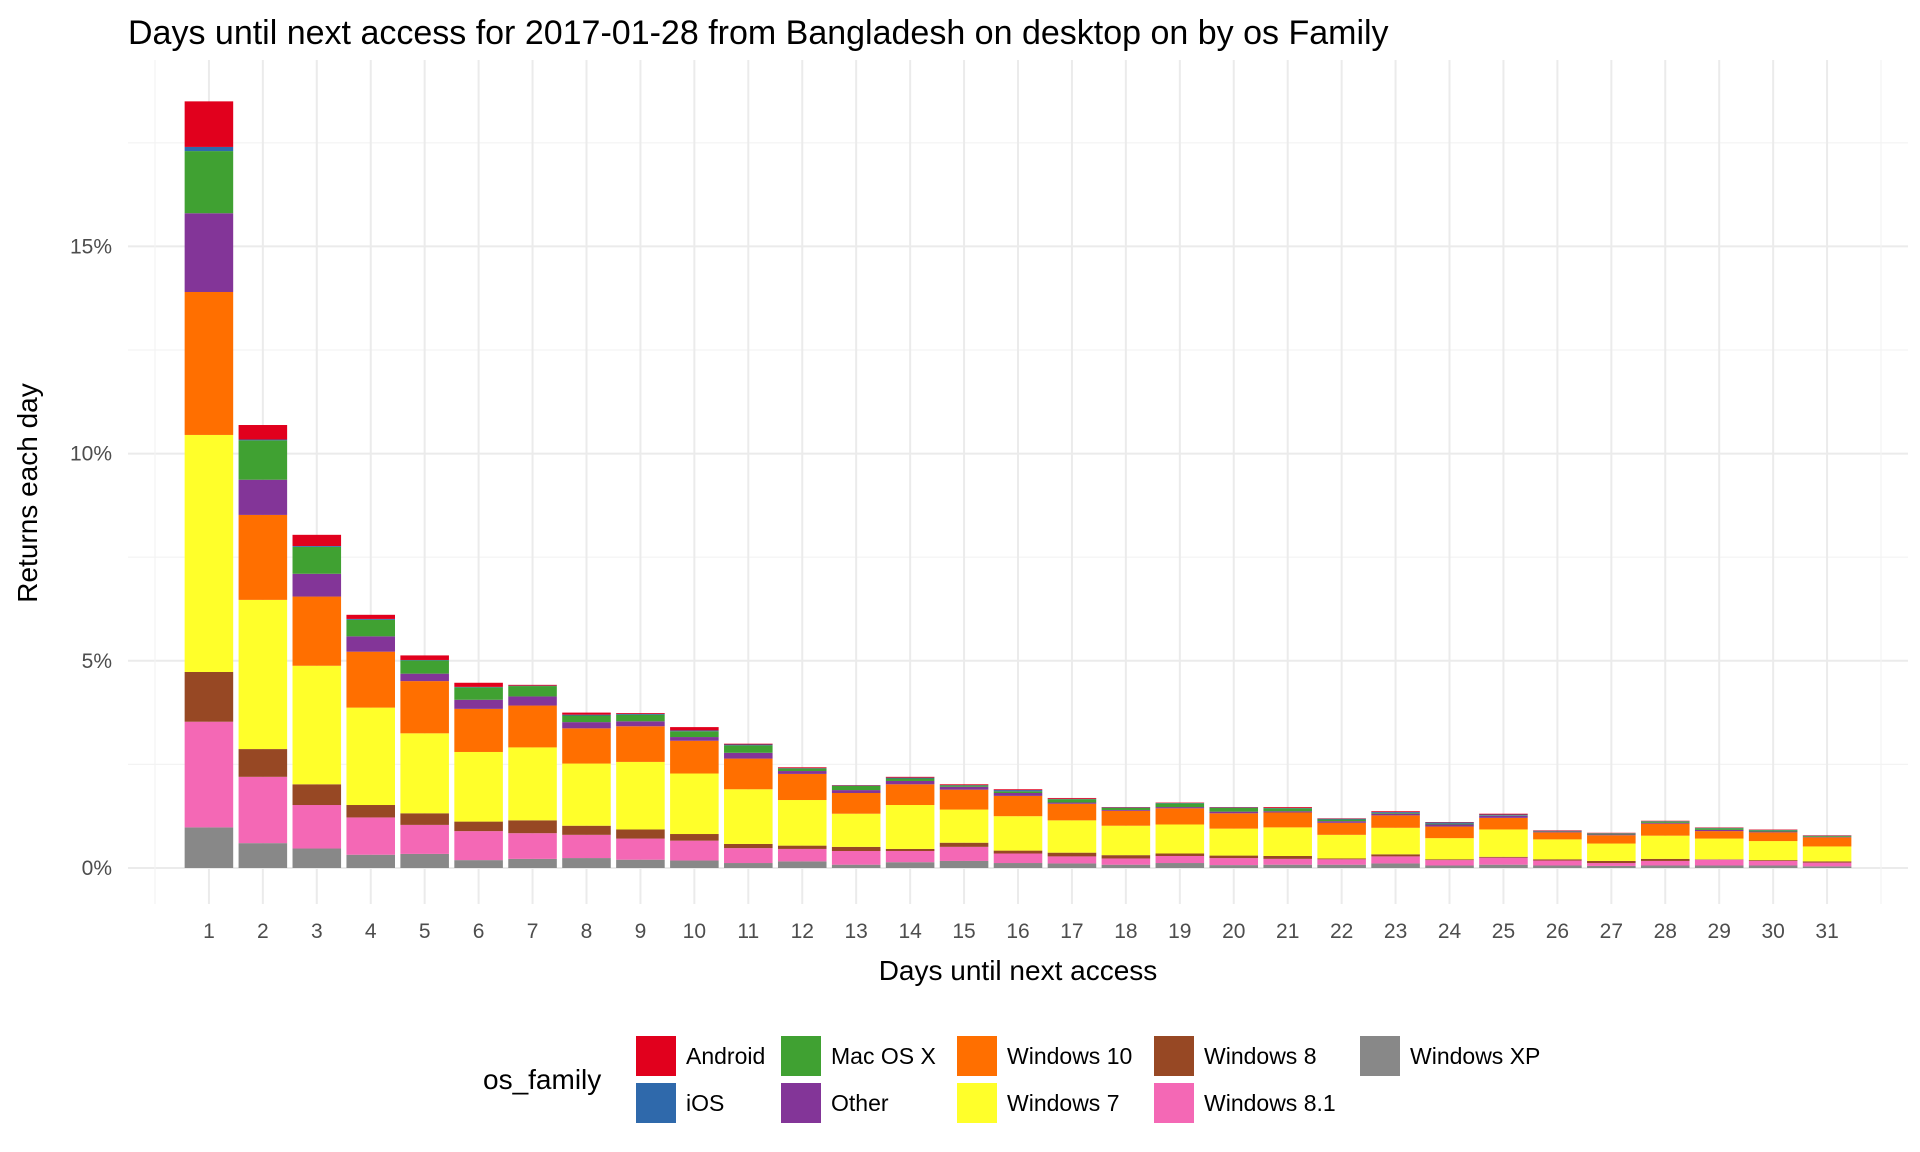 The width and height of the screenshot is (1920, 1152). I want to click on bar-segment-4-mac-os-x, so click(370, 628).